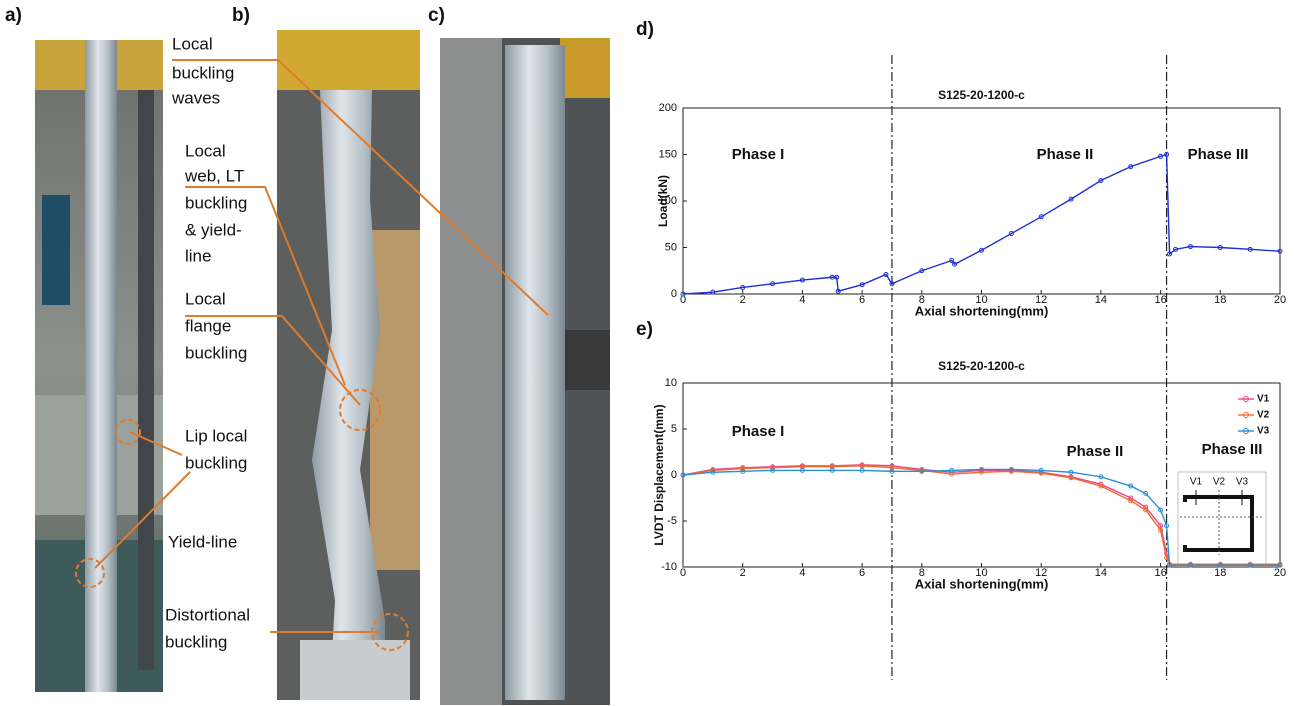 The width and height of the screenshot is (1298, 706). I want to click on x-tick-label: 16, so click(1160, 300).